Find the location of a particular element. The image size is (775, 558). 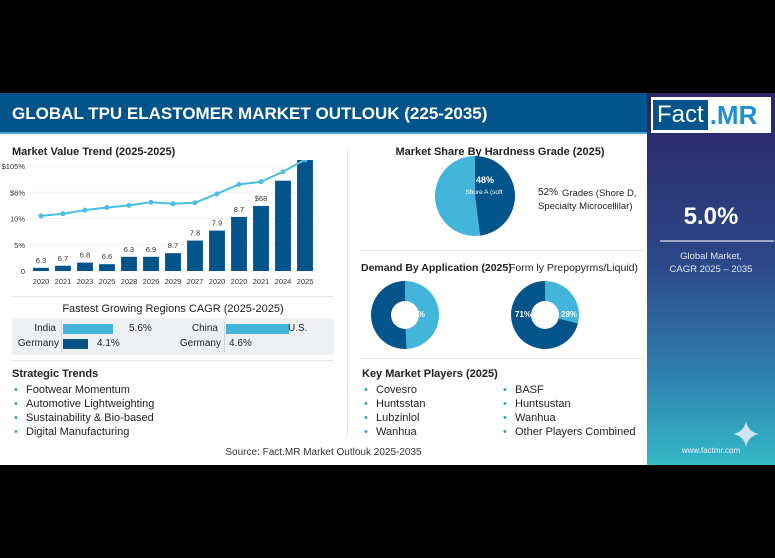

cagr-label-2: CAGR 2025 – 2035 is located at coordinates (711, 269).